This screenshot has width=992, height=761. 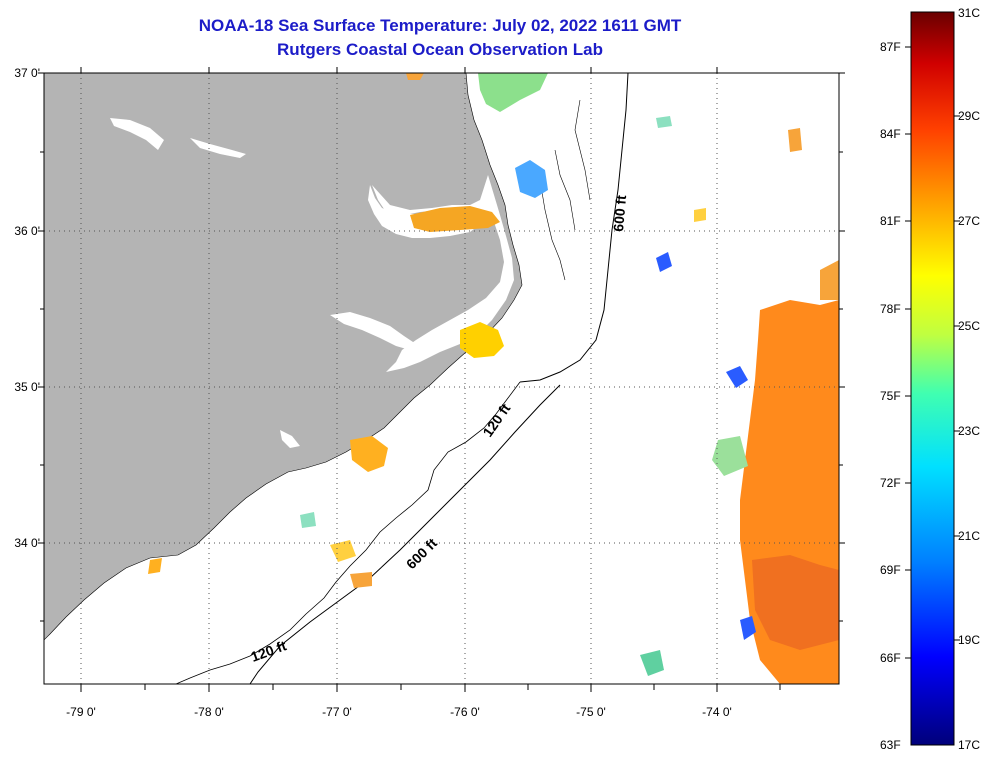 What do you see at coordinates (932, 378) in the screenshot?
I see `colorbar` at bounding box center [932, 378].